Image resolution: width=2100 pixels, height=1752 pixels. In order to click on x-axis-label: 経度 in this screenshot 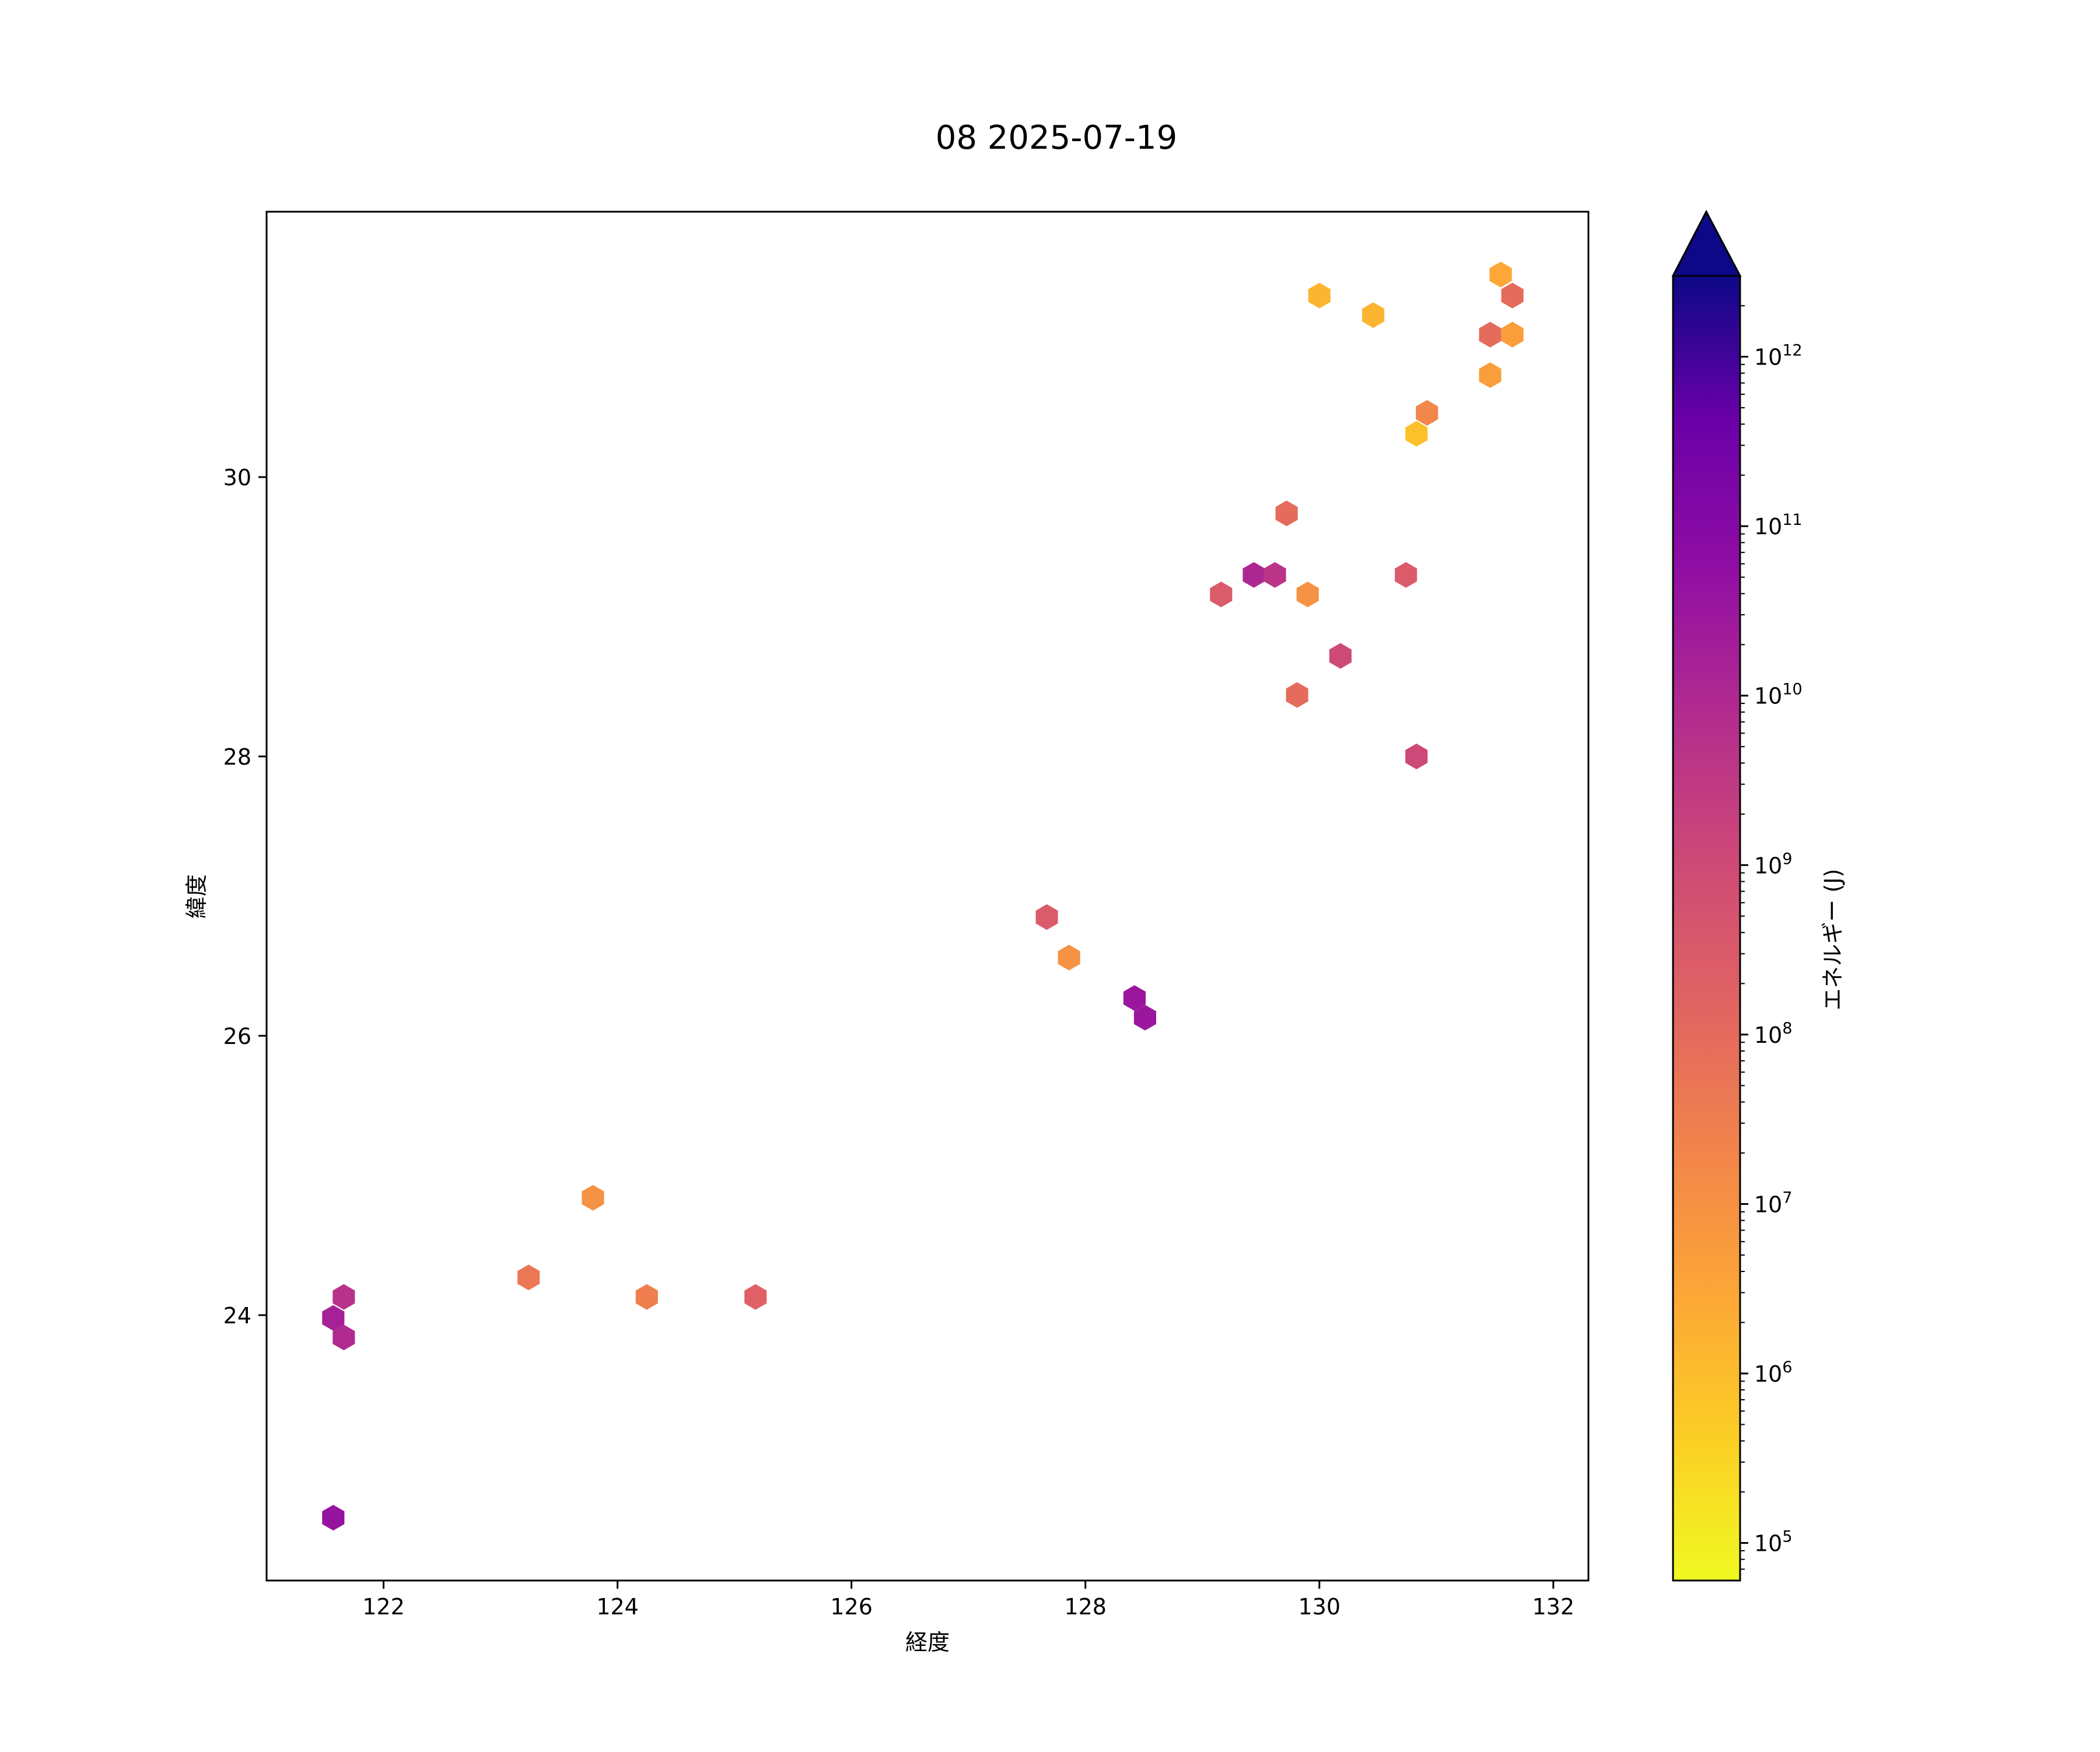, I will do `click(928, 1642)`.